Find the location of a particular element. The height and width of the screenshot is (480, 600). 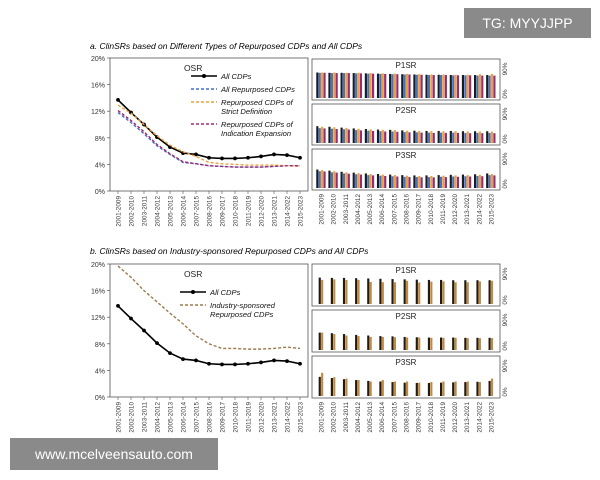

x-tick-label: 2004-2012 is located at coordinates (158, 211).